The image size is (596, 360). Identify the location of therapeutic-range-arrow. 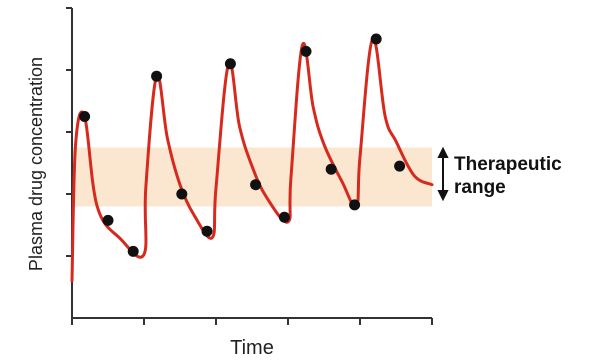
(443, 174).